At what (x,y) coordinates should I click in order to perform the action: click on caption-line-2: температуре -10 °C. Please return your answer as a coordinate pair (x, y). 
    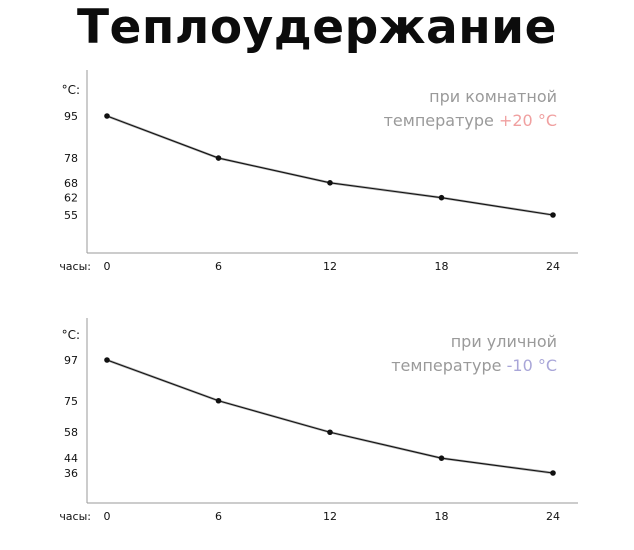
    Looking at the image, I should click on (474, 365).